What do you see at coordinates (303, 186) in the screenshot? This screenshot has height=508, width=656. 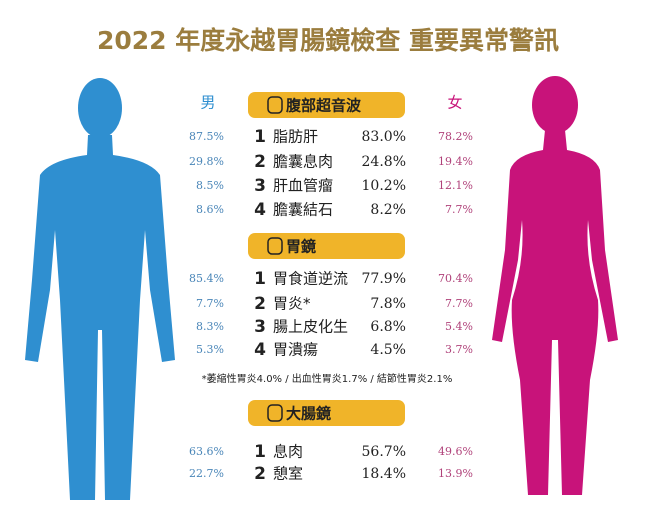 I see `item-name: 肝血管瘤` at bounding box center [303, 186].